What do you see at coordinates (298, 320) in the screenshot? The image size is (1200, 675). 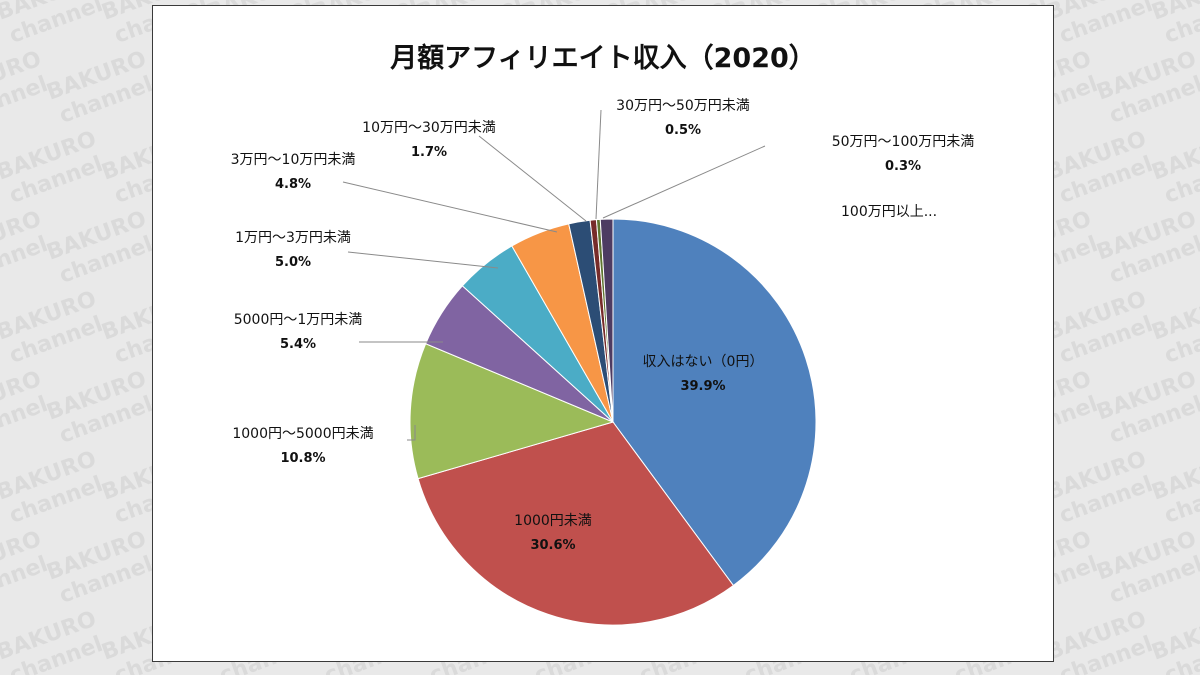 I see `slice-label: 5000円～1万円未満` at bounding box center [298, 320].